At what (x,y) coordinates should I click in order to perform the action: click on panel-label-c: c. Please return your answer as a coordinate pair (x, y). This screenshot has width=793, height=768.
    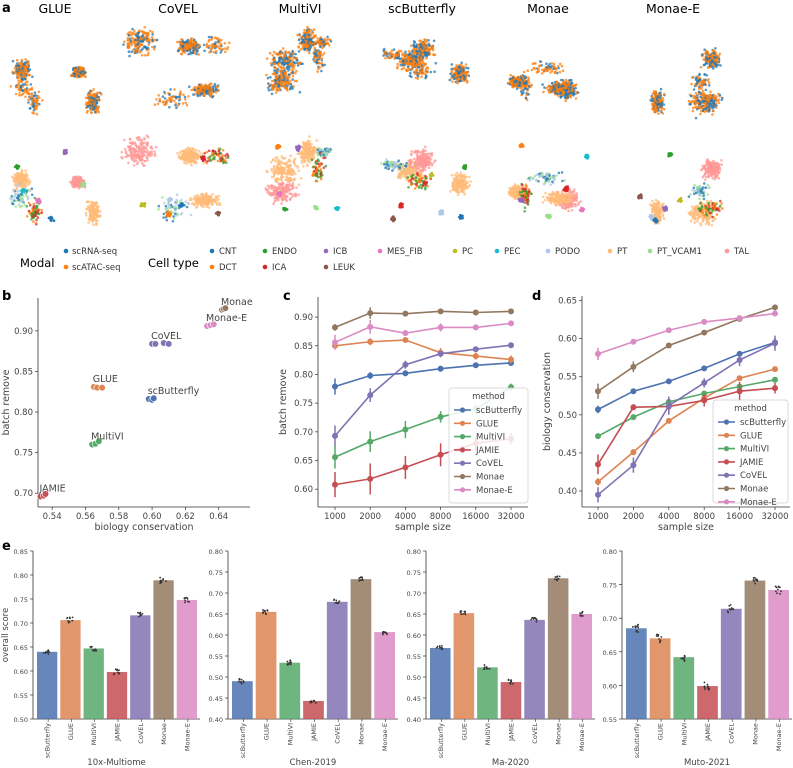
    Looking at the image, I should click on (287, 296).